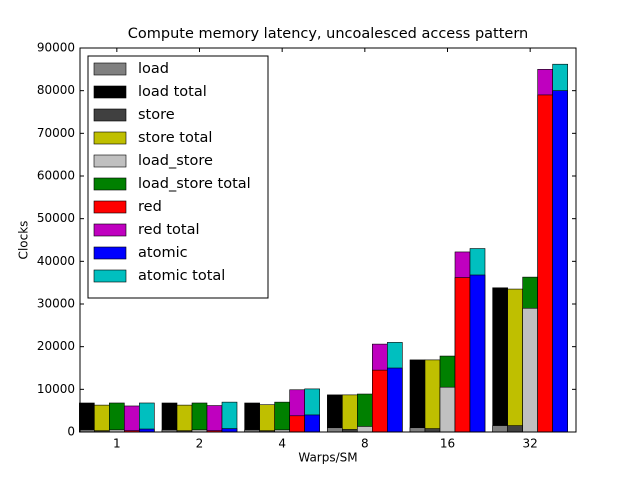 This screenshot has height=480, width=640. What do you see at coordinates (56, 133) in the screenshot?
I see `y-tick-label: 70000` at bounding box center [56, 133].